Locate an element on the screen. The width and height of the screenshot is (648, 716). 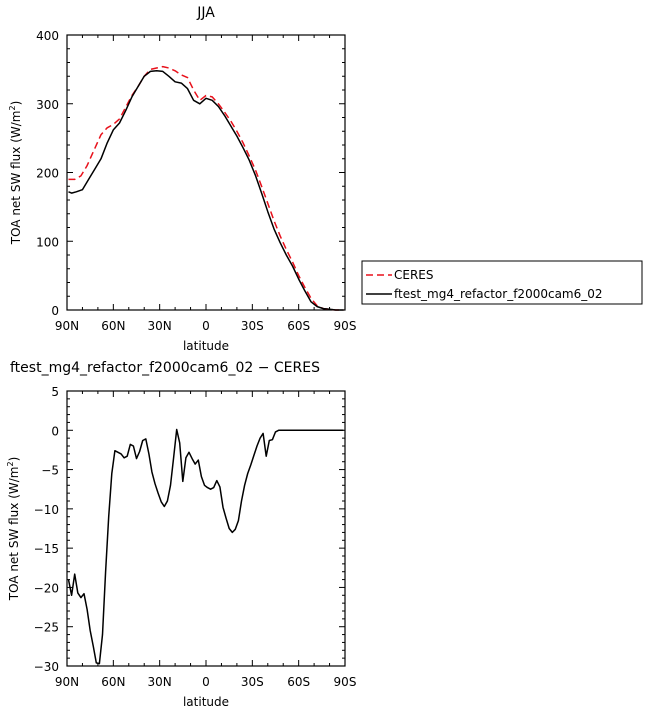
y-tick-label: 100 is located at coordinates (47, 242).